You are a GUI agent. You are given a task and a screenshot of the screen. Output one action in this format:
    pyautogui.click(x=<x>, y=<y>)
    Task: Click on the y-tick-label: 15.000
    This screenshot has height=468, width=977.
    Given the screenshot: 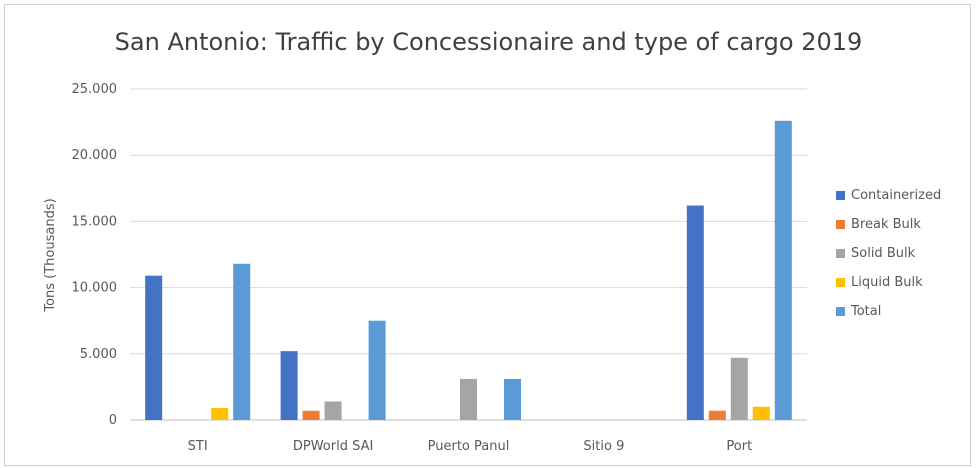 What is the action you would take?
    pyautogui.click(x=95, y=221)
    